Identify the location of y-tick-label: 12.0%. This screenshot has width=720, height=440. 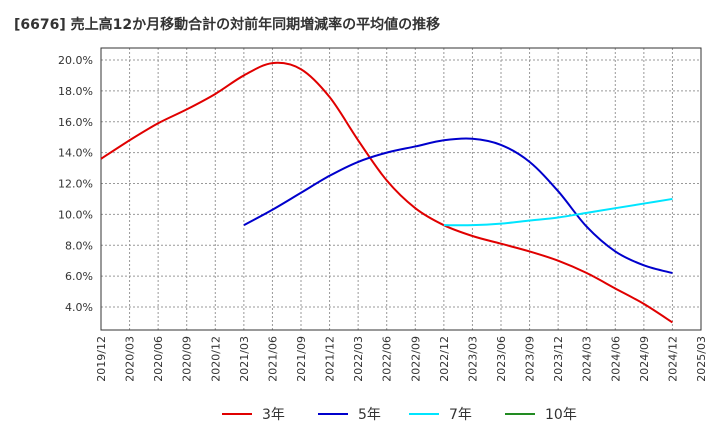
(75, 184).